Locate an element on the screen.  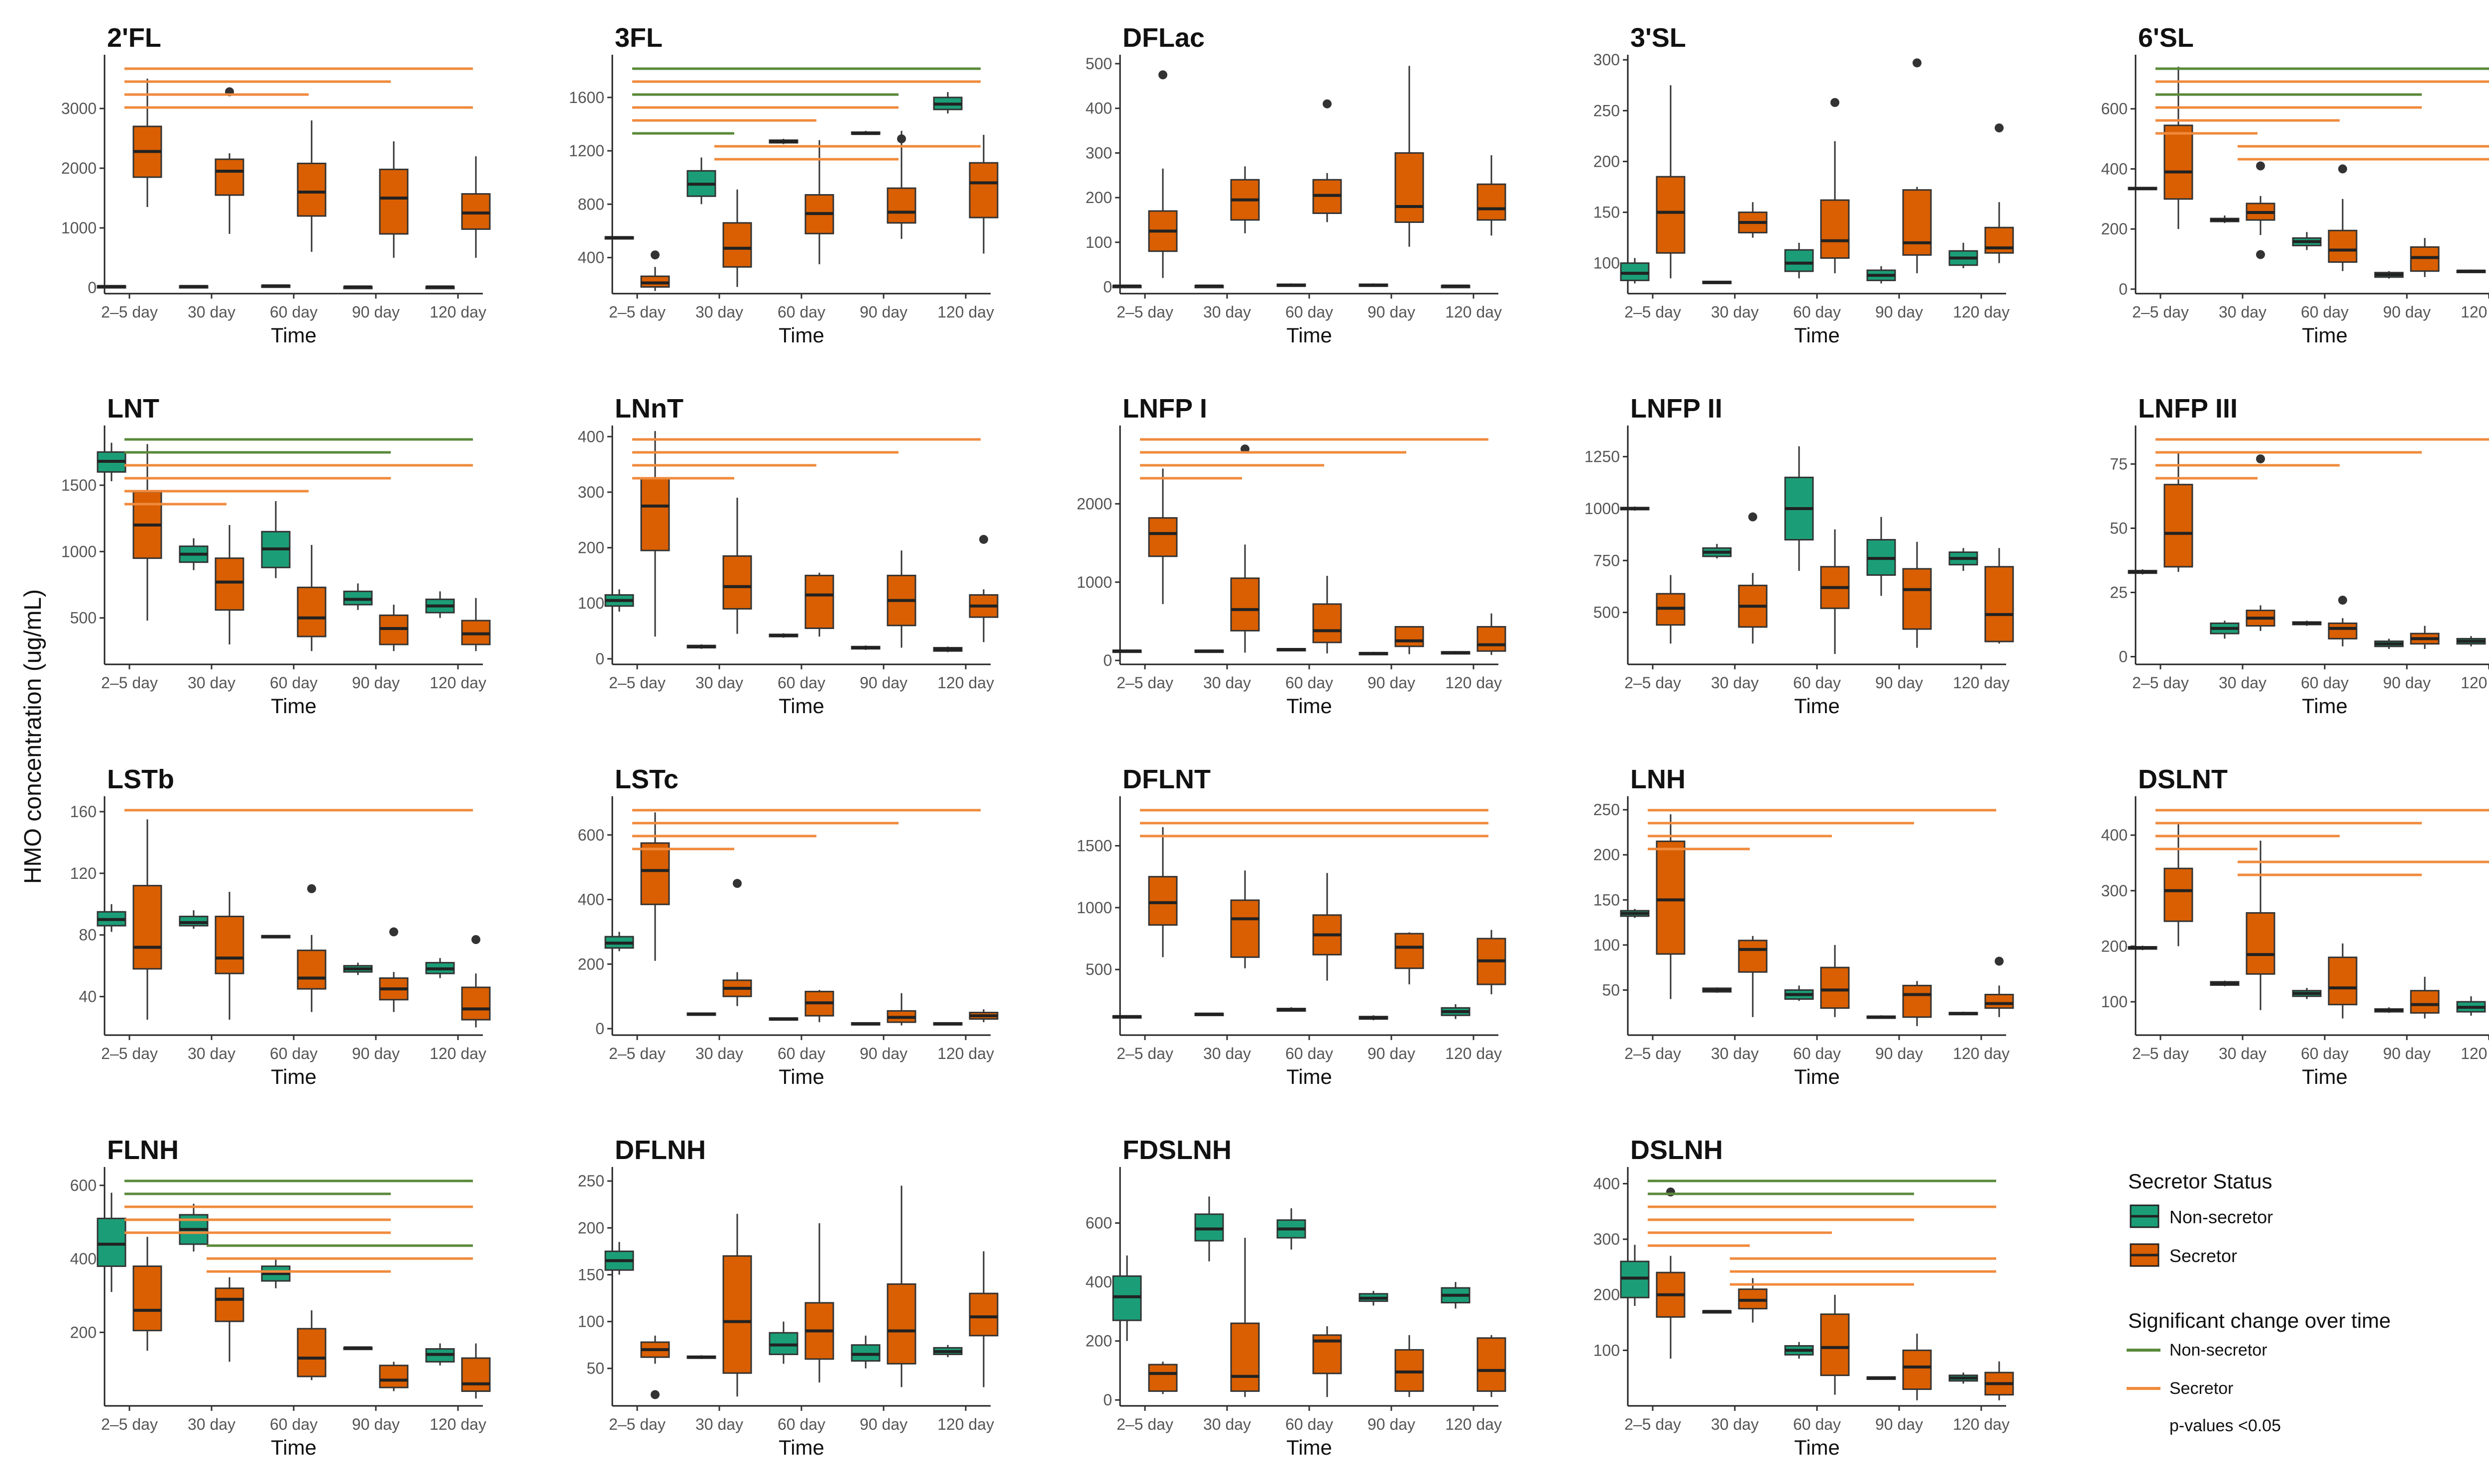
panel-title: LSTc is located at coordinates (647, 779).